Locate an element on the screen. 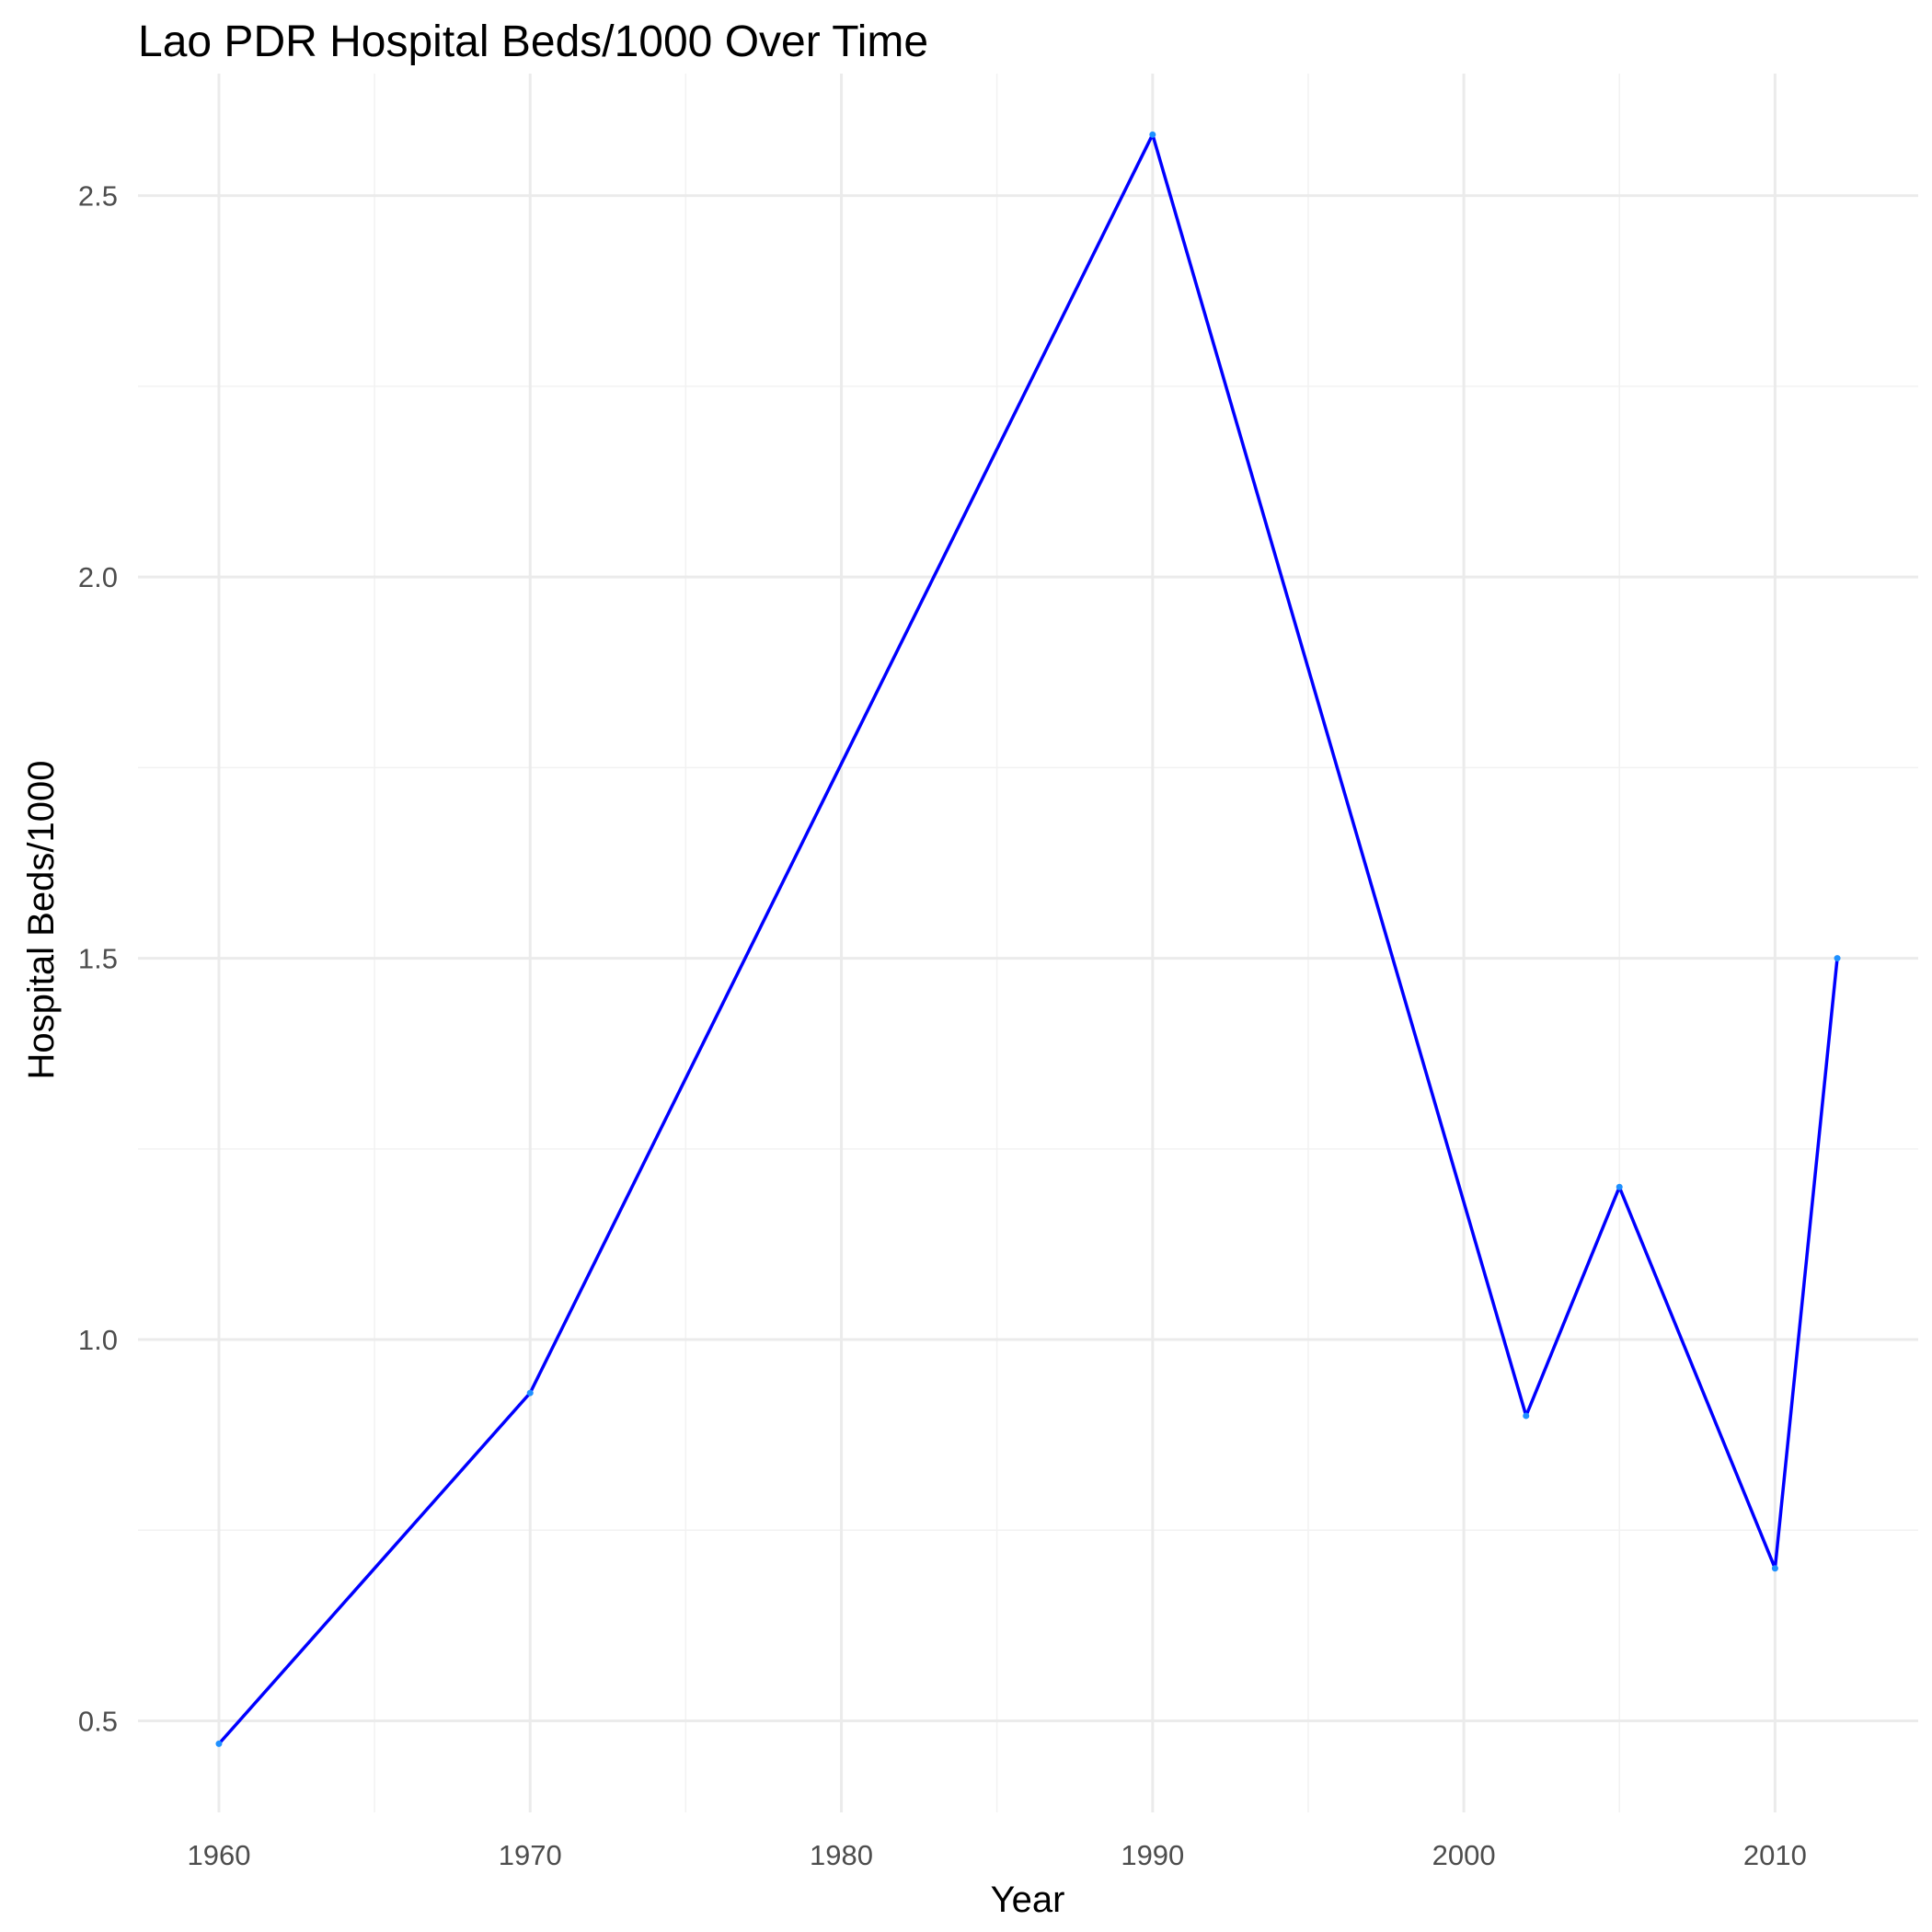 Image resolution: width=1932 pixels, height=1932 pixels. y-tick-label: 2.5 is located at coordinates (98, 196).